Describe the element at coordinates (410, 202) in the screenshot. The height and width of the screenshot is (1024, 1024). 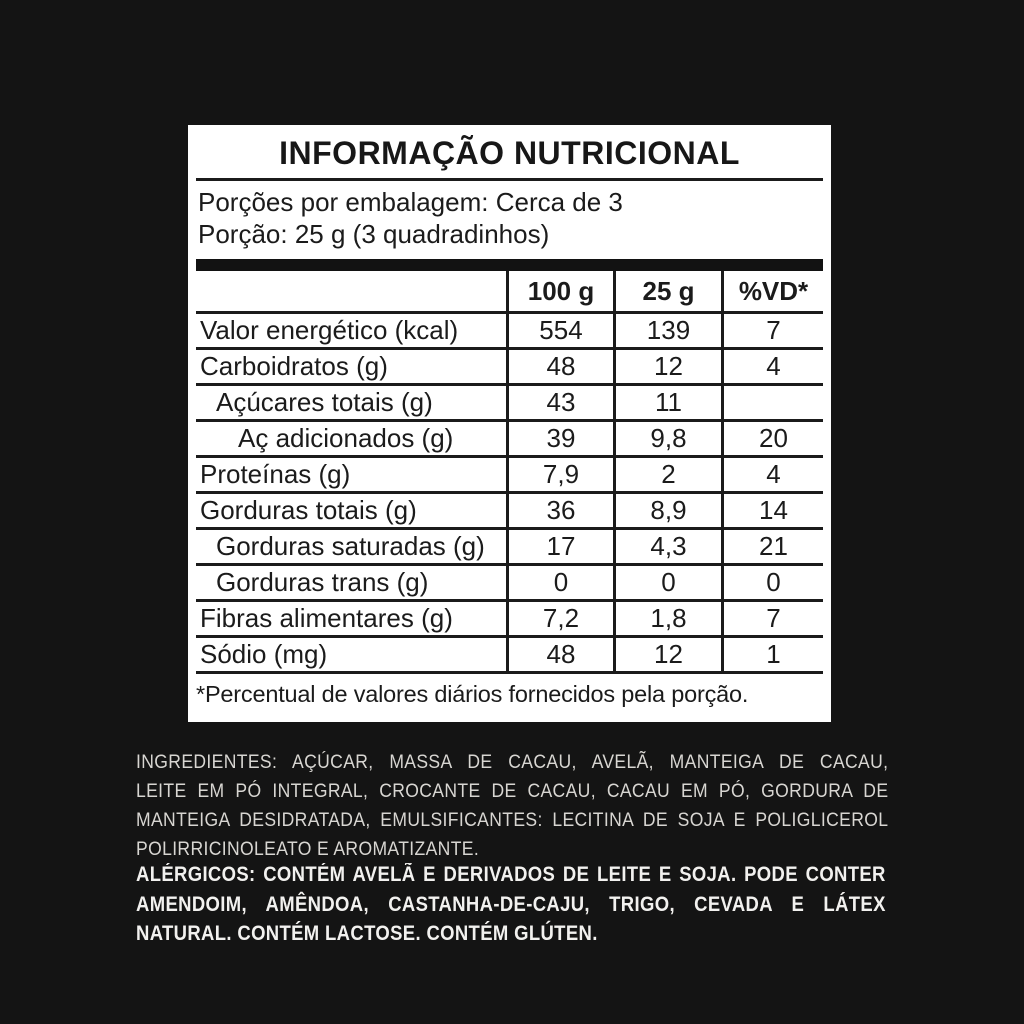
I see `servings-per-package: Porções por embalagem: Cerca de 3` at that location.